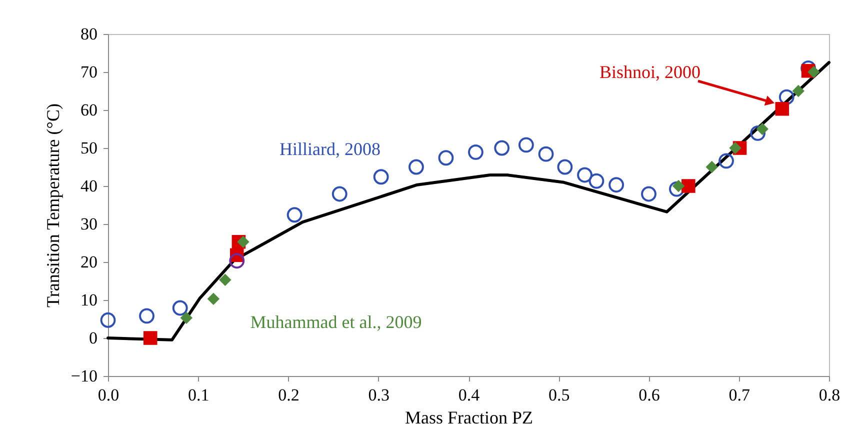 This screenshot has width=864, height=446. What do you see at coordinates (89, 300) in the screenshot?
I see `y-tick-label: 10` at bounding box center [89, 300].